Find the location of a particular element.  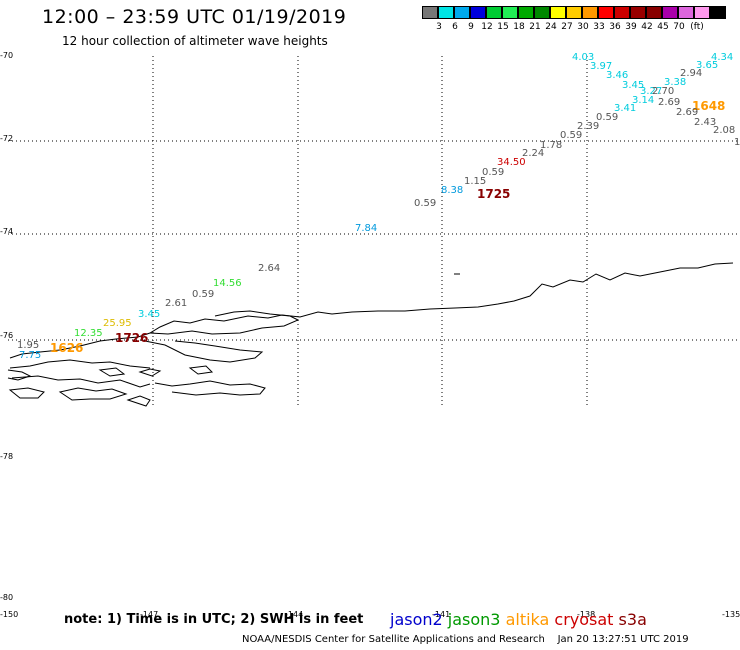

pass-time-label: 1626 is located at coordinates (66, 348).